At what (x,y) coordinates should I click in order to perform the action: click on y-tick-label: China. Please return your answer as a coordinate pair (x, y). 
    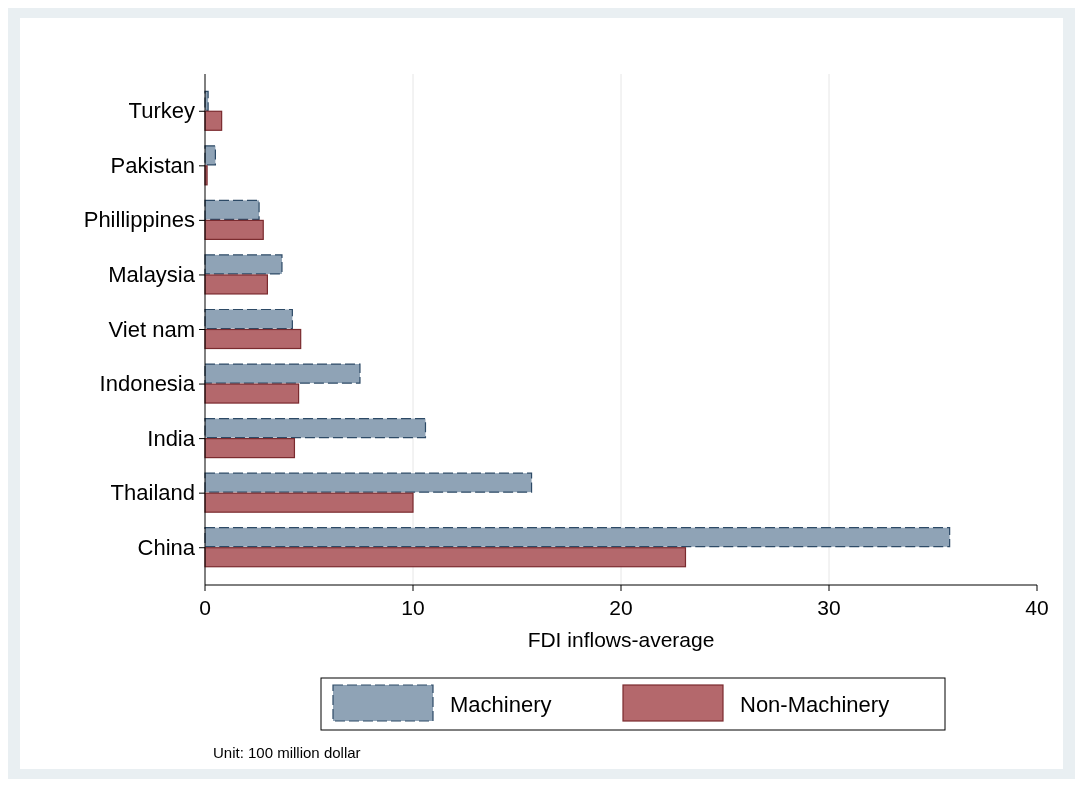
    Looking at the image, I should click on (166, 547).